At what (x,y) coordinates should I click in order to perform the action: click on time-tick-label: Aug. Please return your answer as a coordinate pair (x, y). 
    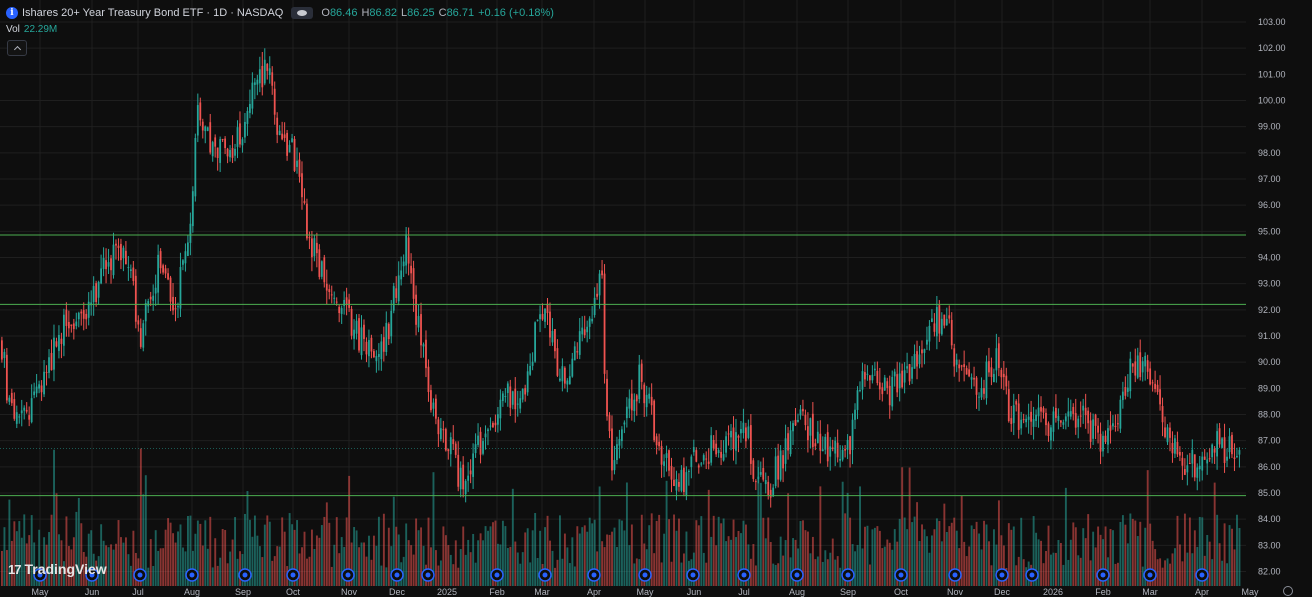
    Looking at the image, I should click on (797, 592).